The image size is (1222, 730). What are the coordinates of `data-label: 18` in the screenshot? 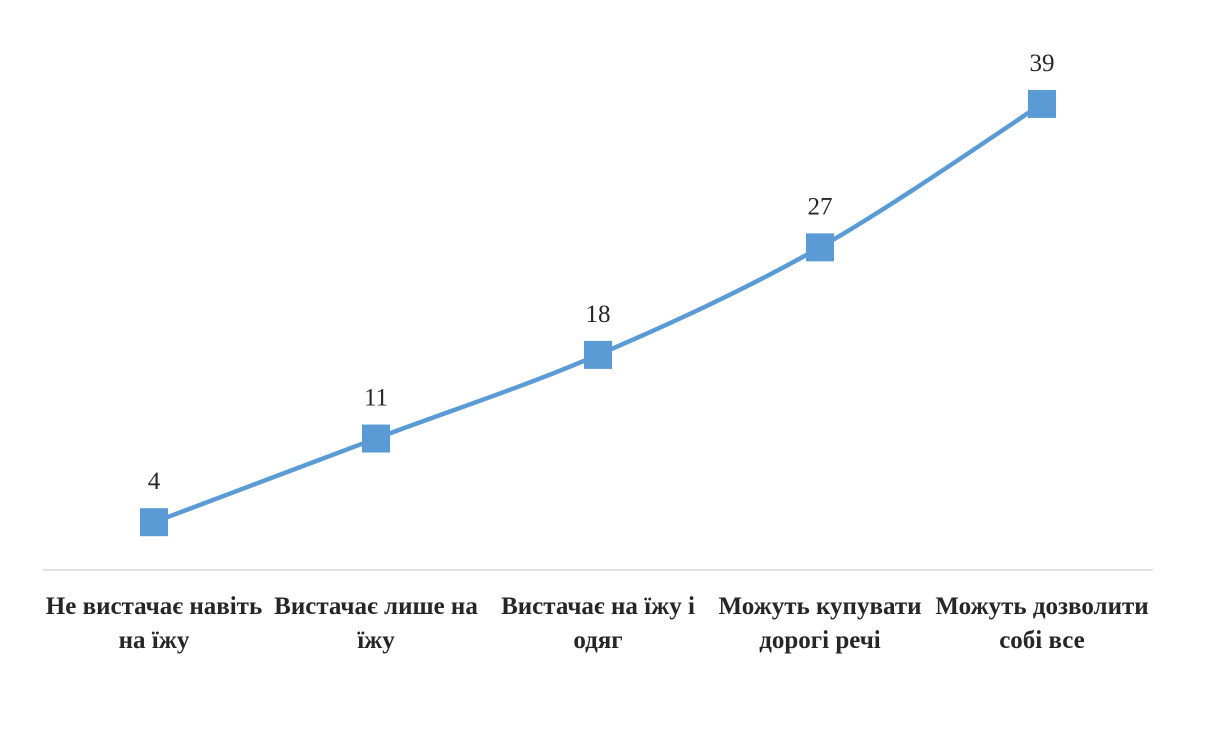 It's located at (598, 314).